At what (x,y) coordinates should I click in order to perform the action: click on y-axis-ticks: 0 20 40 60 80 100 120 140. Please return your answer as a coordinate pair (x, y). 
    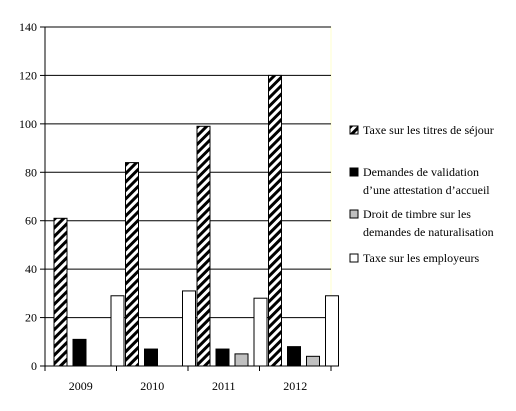
    Looking at the image, I should click on (32, 196).